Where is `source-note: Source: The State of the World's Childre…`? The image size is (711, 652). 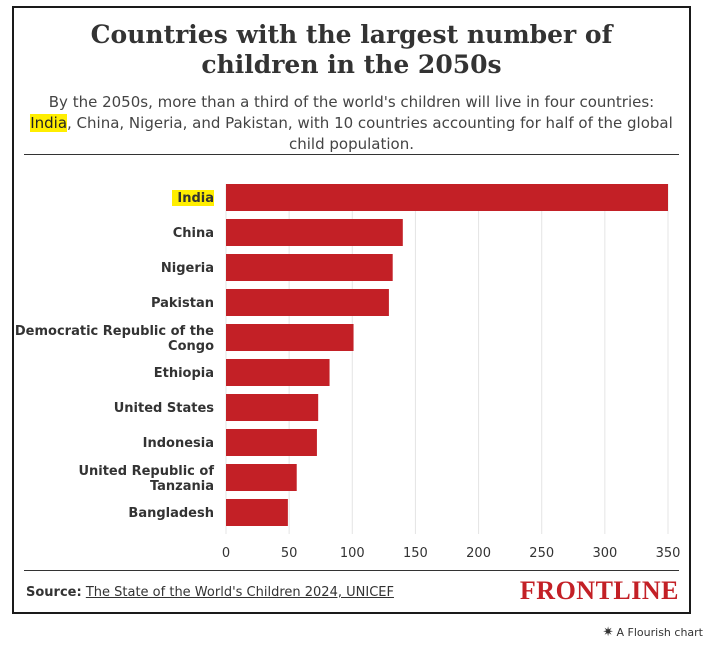
source-note: Source: The State of the World's Childre… is located at coordinates (210, 592).